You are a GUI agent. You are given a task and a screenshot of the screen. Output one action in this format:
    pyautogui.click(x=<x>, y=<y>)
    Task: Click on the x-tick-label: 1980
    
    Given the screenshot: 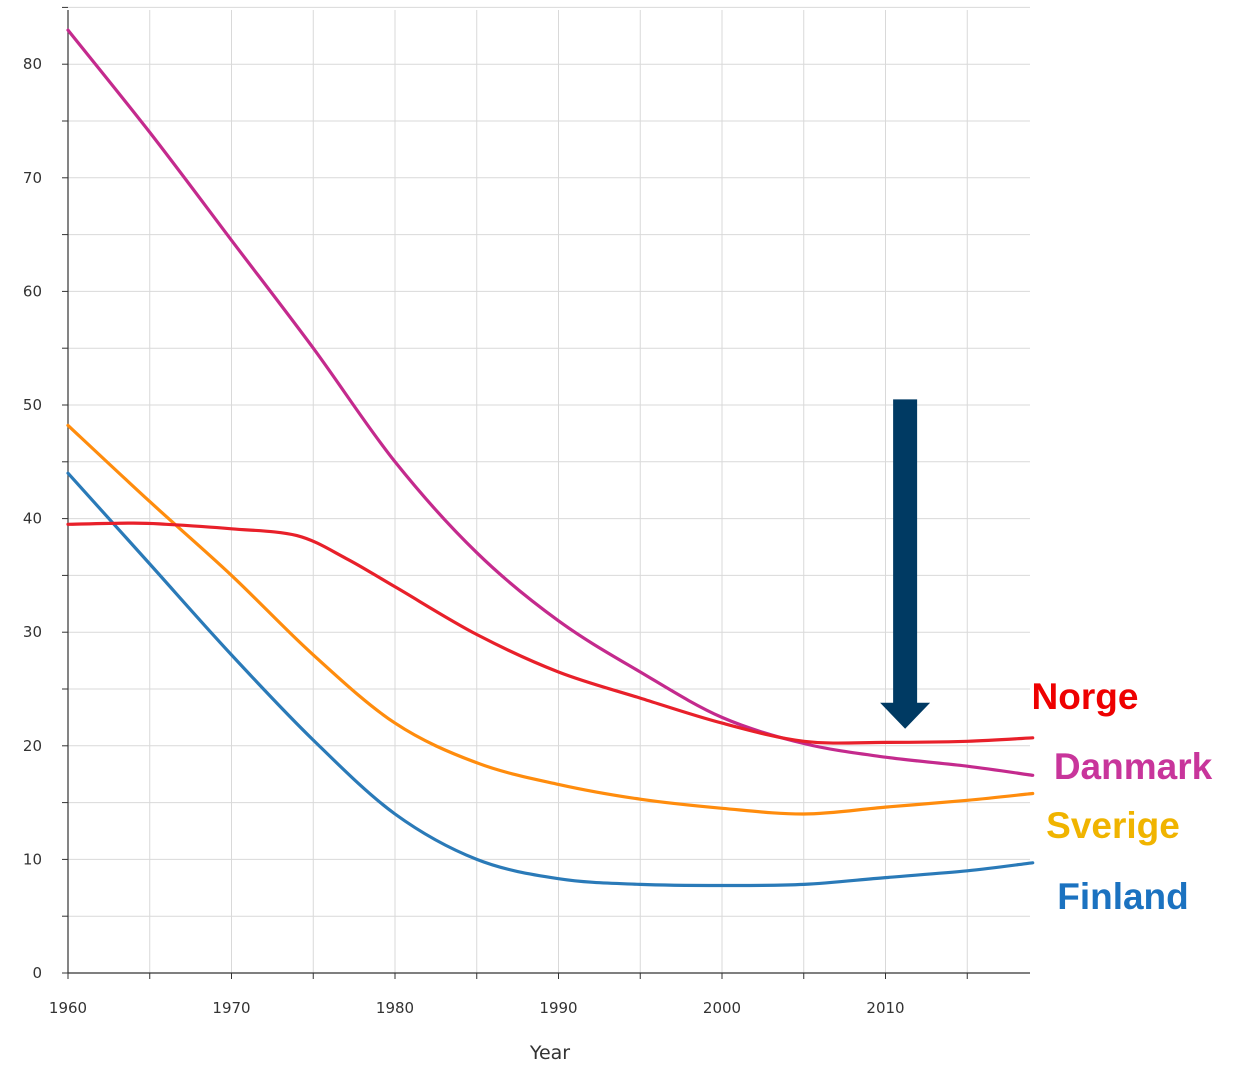 What is the action you would take?
    pyautogui.click(x=395, y=1008)
    